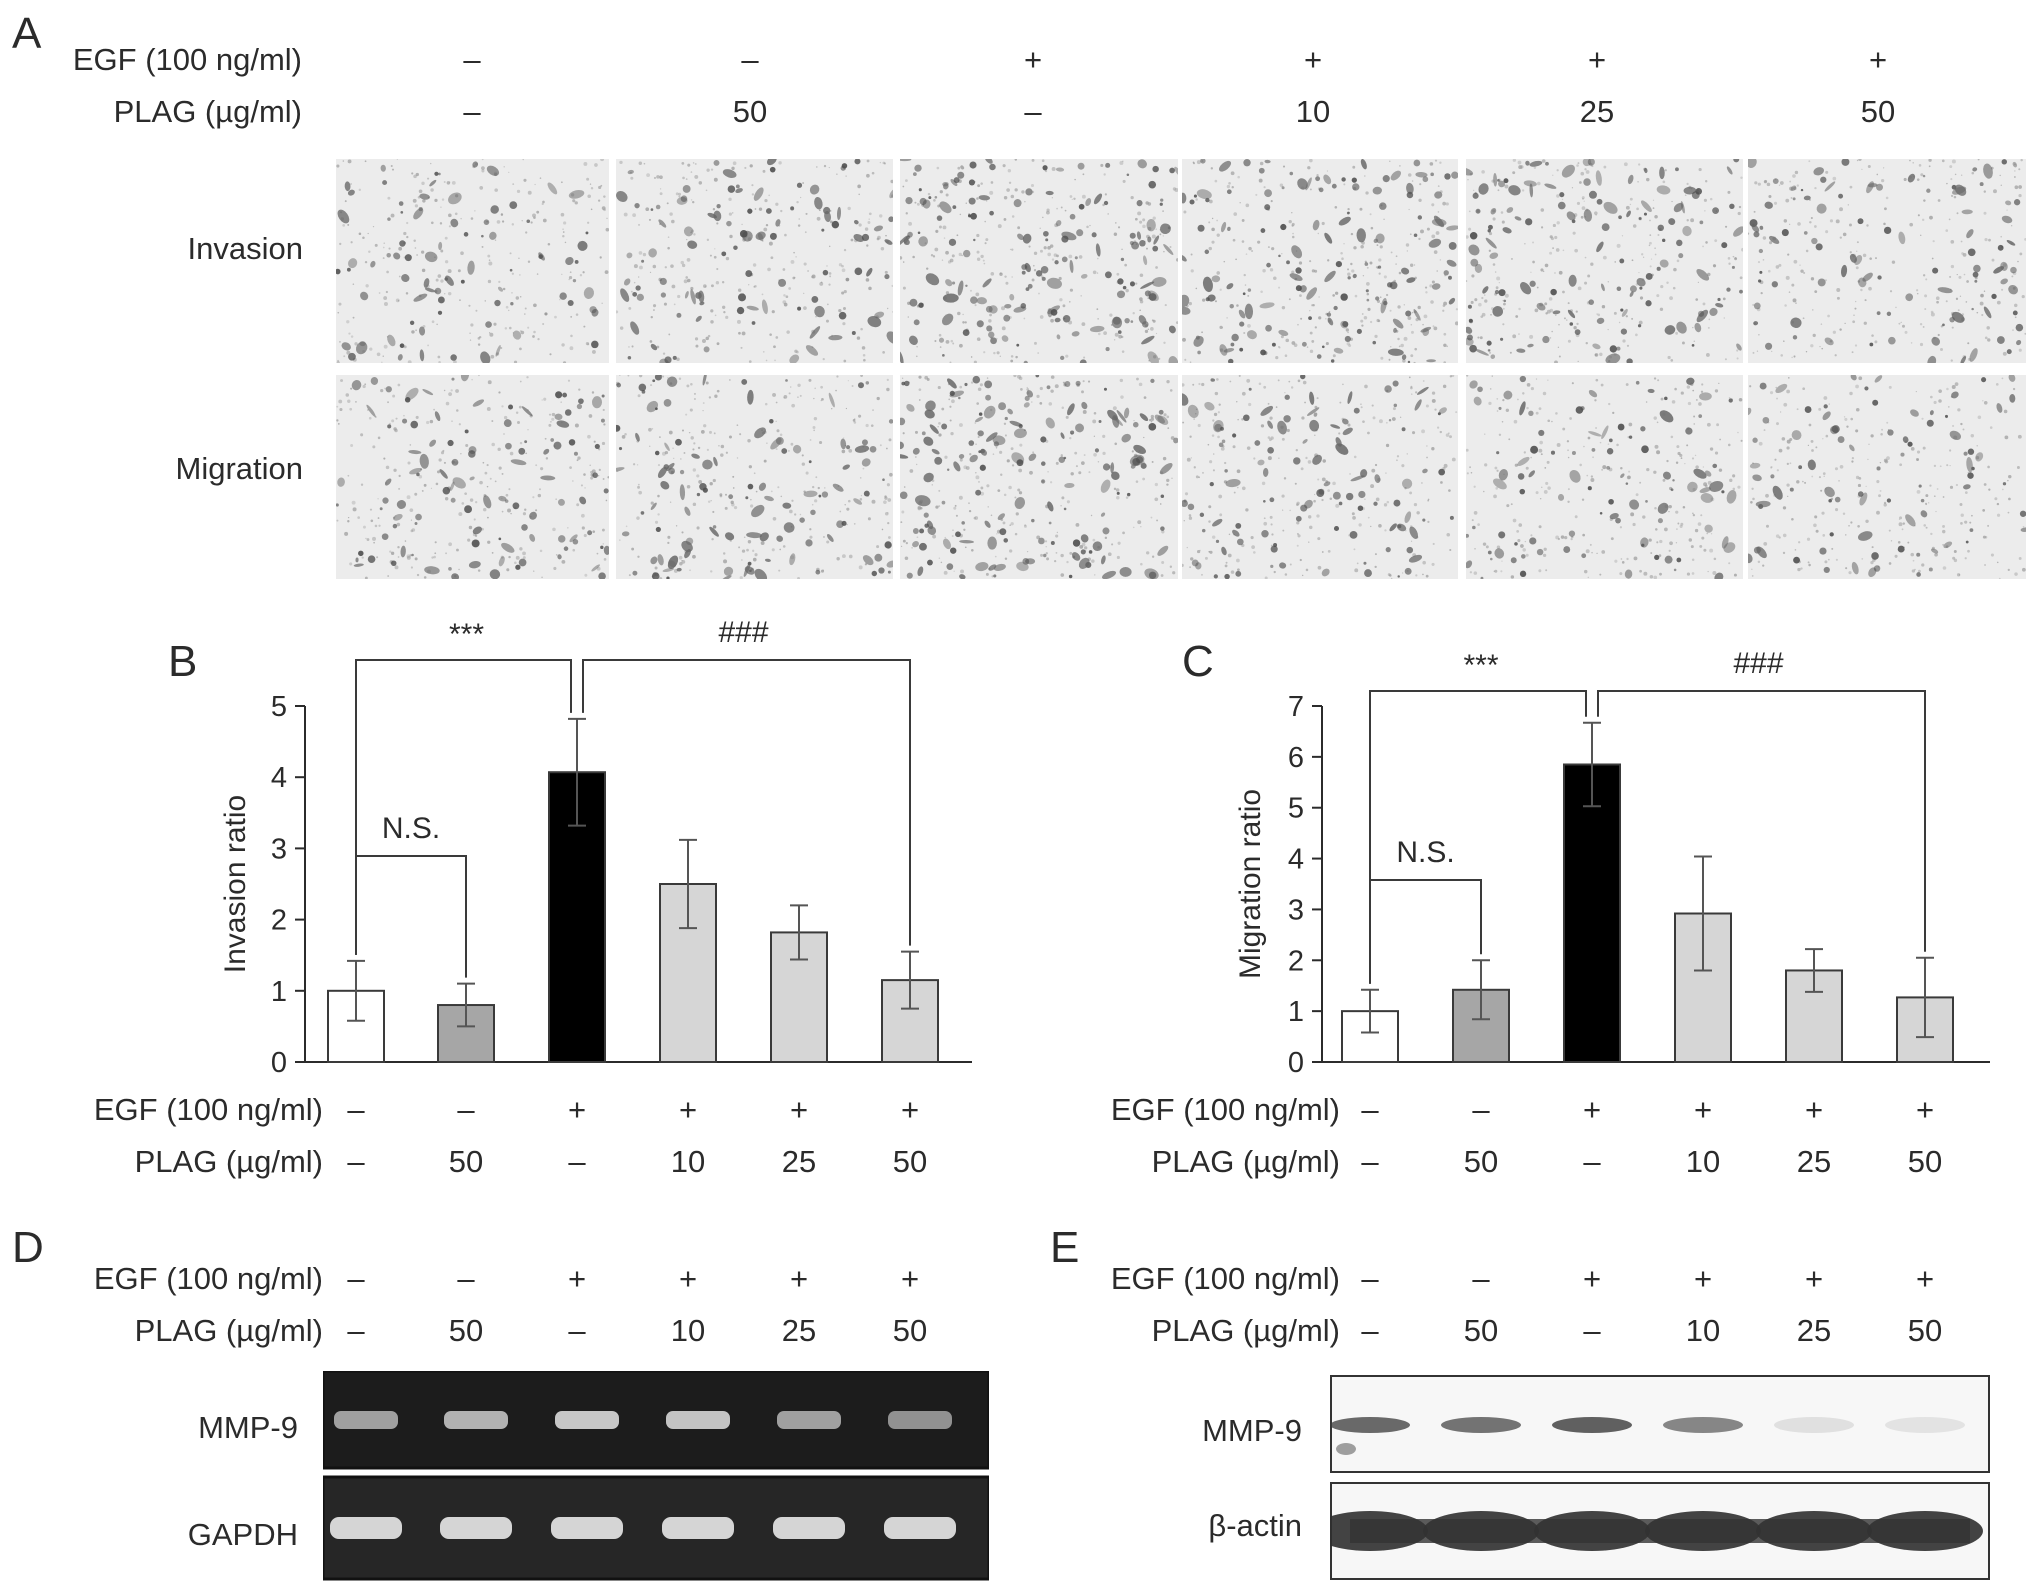  What do you see at coordinates (27, 33) in the screenshot?
I see `panel-a-letter: A` at bounding box center [27, 33].